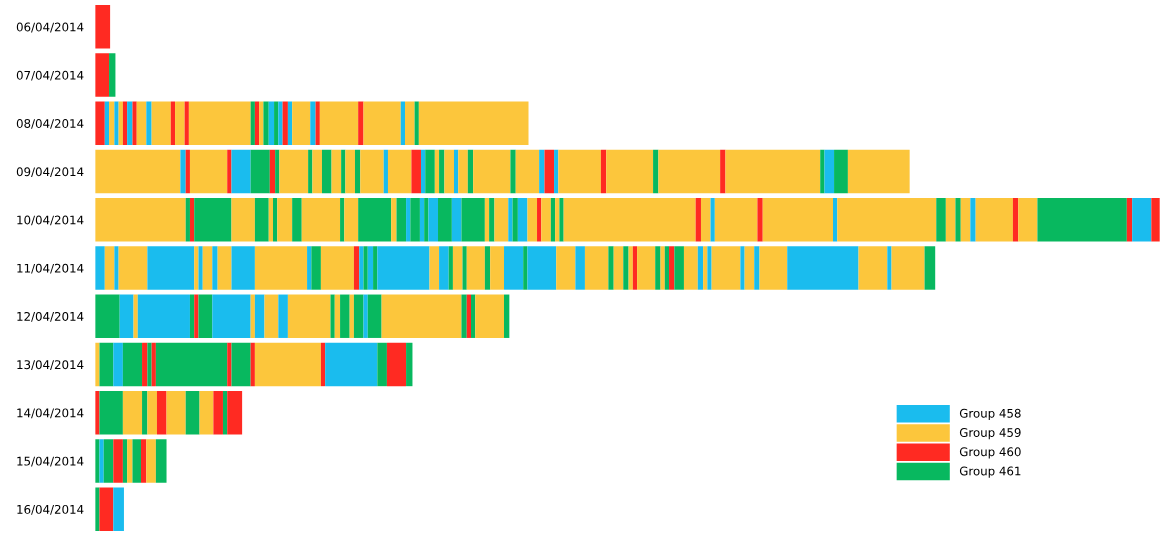  What do you see at coordinates (50, 220) in the screenshot?
I see `y-tick-label: 10/04/2014` at bounding box center [50, 220].